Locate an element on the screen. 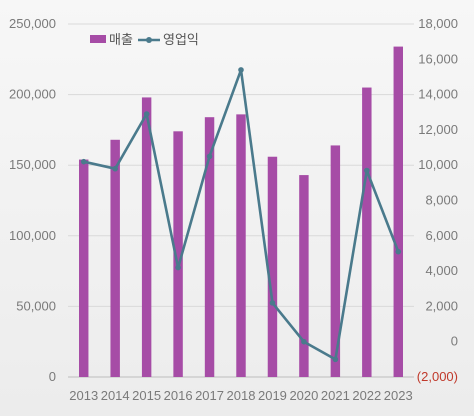 Image resolution: width=474 pixels, height=416 pixels. right-tick-label: 6,000 is located at coordinates (441, 235).